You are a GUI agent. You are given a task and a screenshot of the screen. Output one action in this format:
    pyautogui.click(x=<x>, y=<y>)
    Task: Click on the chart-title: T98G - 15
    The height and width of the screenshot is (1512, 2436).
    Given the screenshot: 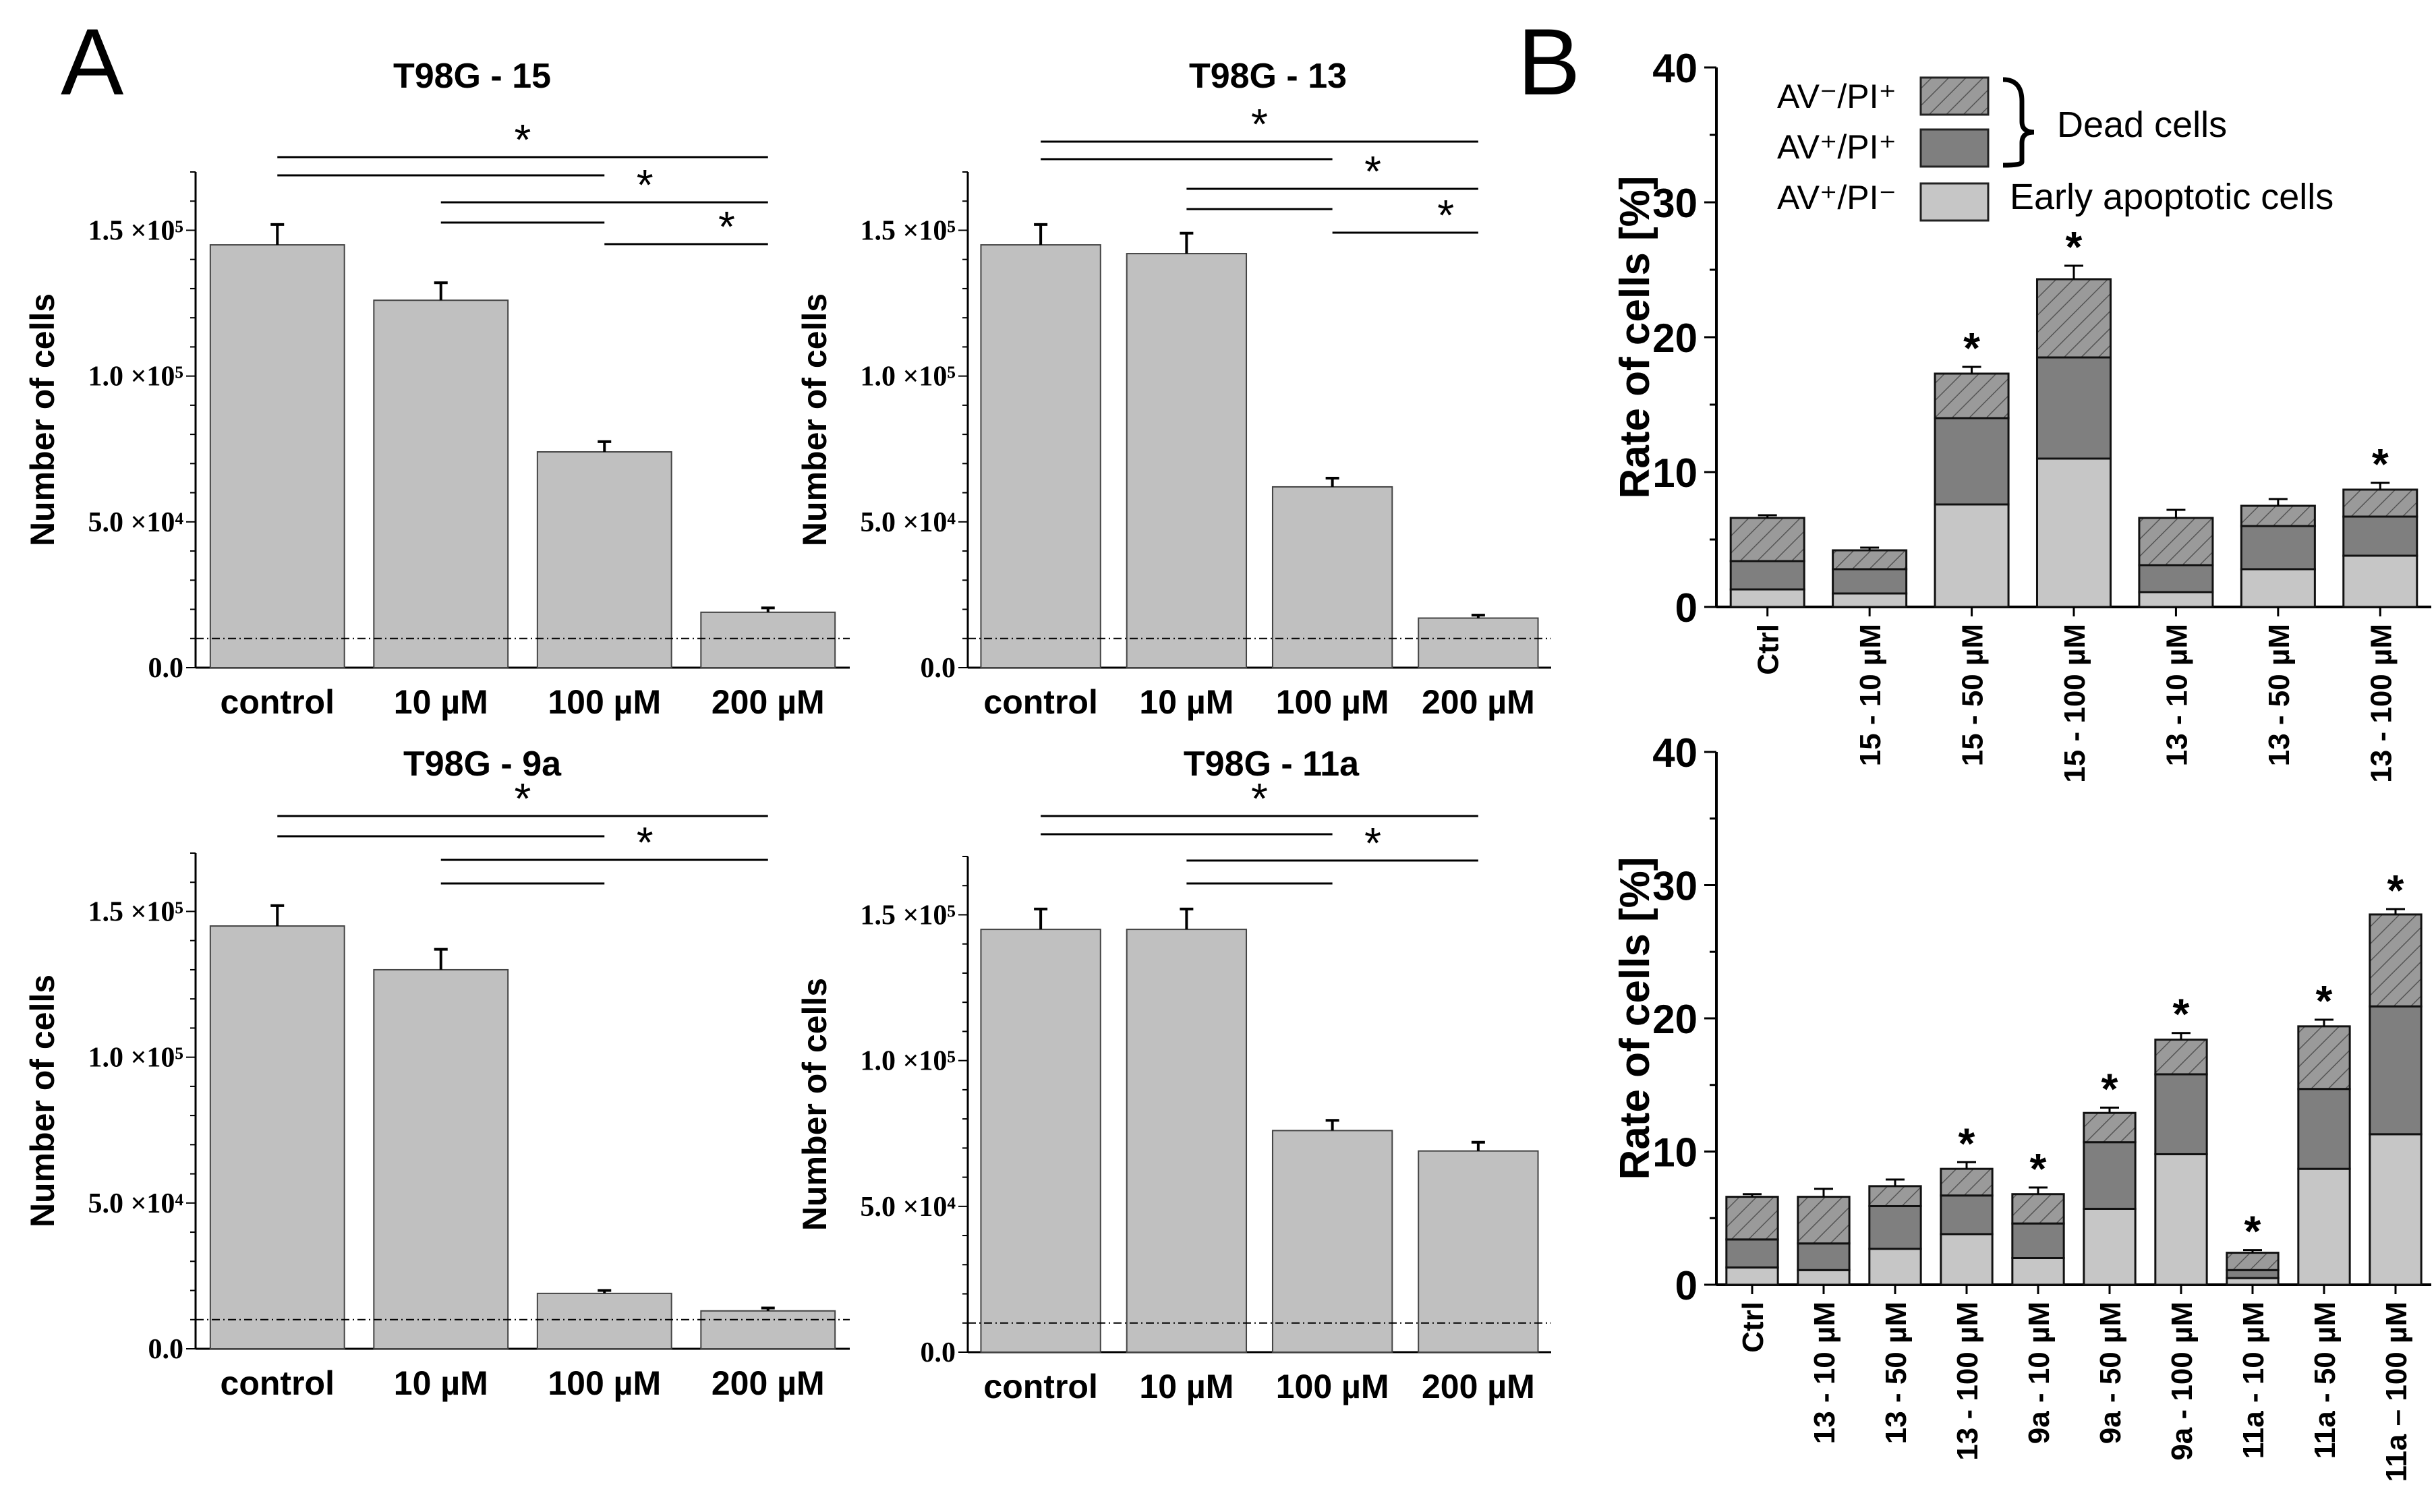 What is the action you would take?
    pyautogui.click(x=472, y=76)
    